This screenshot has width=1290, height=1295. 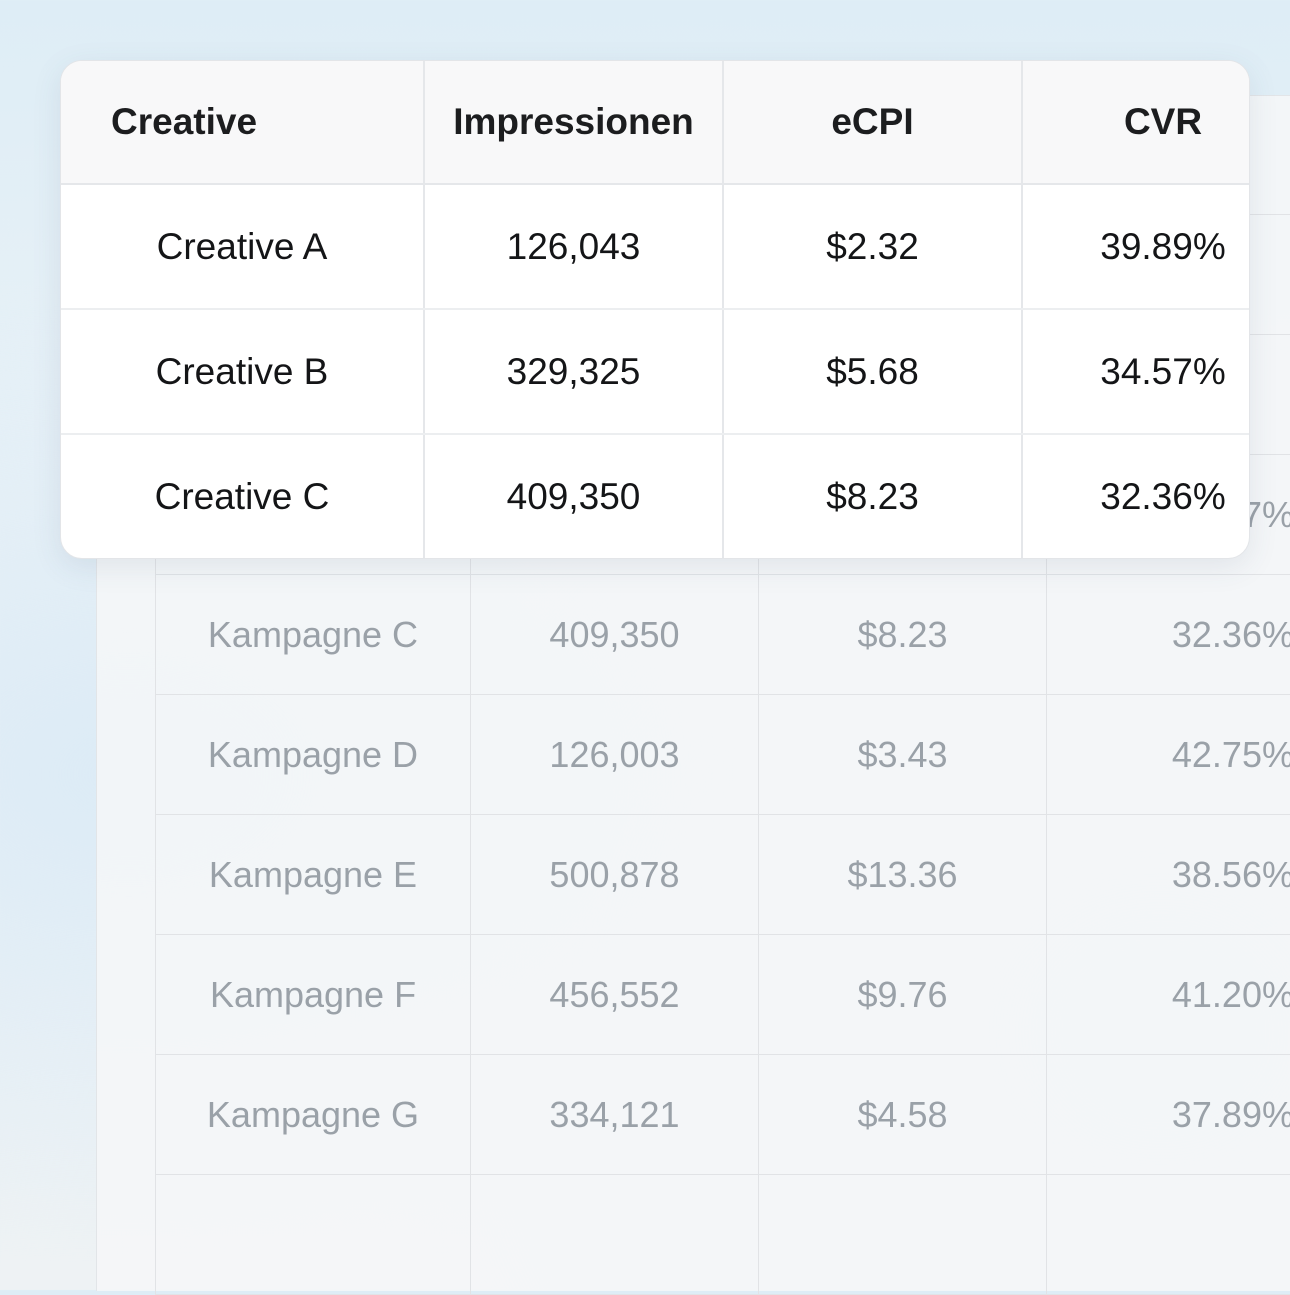 I want to click on cell-cvr: 39.89%, so click(x=1136, y=246).